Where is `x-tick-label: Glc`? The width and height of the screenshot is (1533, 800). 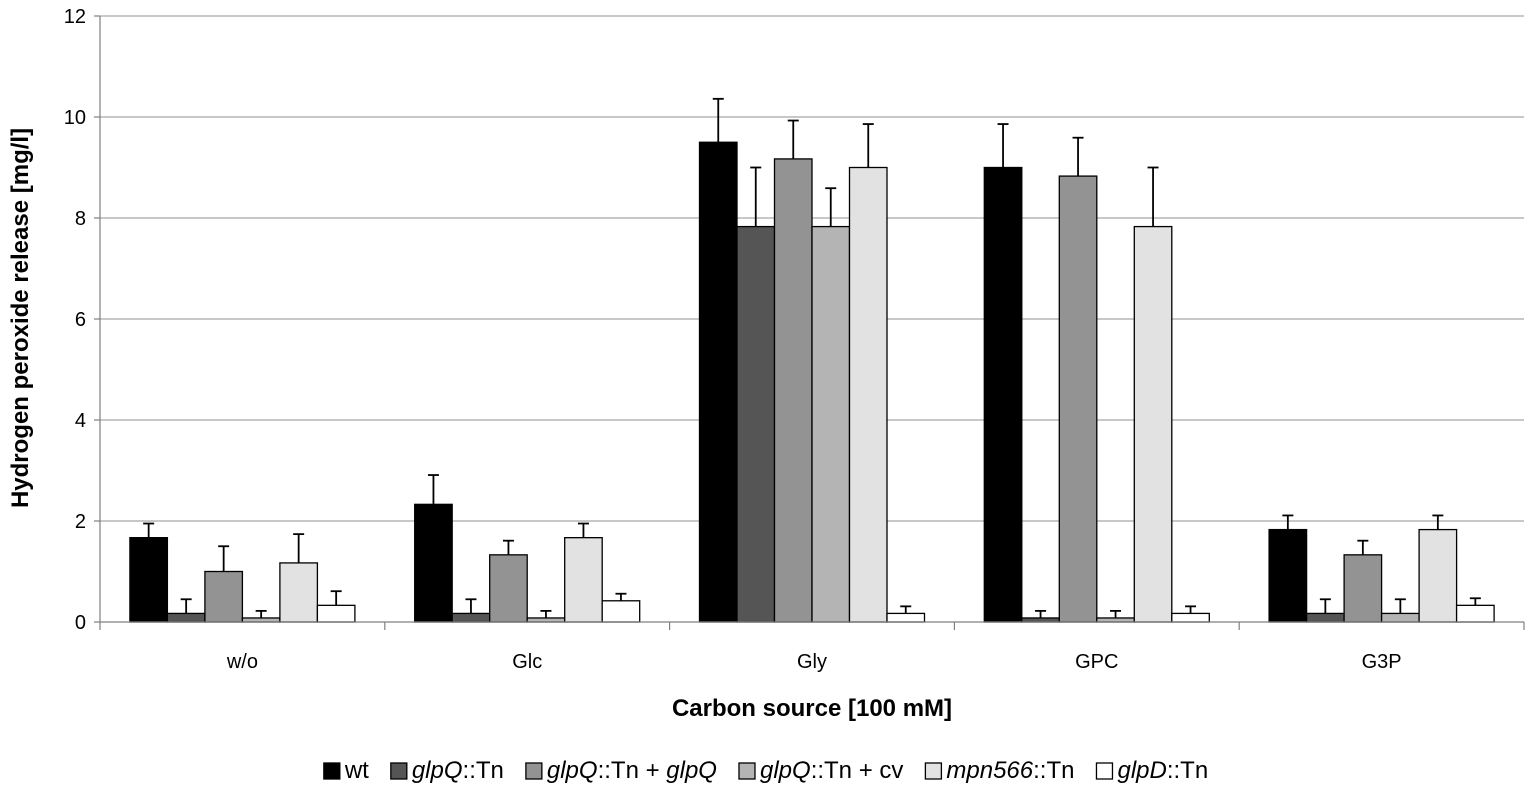 x-tick-label: Glc is located at coordinates (527, 662).